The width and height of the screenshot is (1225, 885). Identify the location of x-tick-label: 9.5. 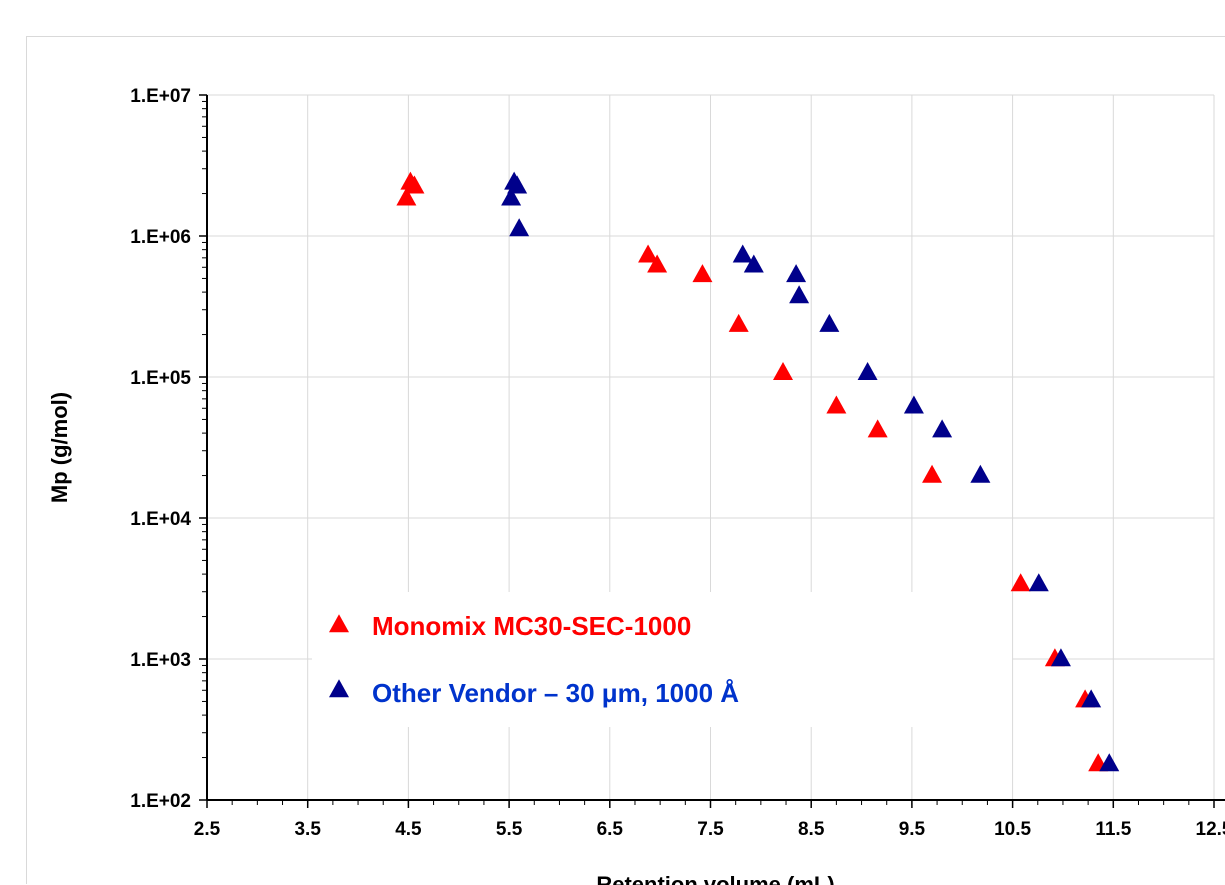
(912, 829).